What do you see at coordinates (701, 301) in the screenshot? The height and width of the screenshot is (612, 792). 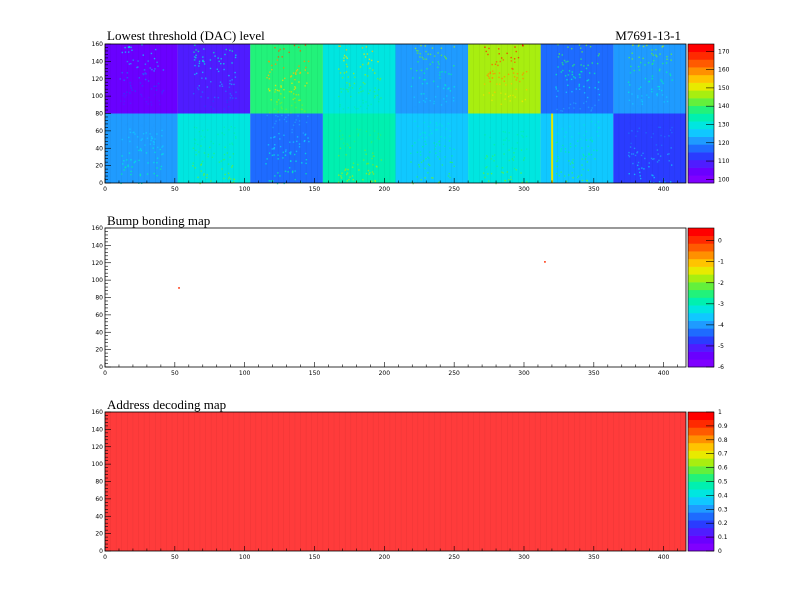 I see `color-swatch` at bounding box center [701, 301].